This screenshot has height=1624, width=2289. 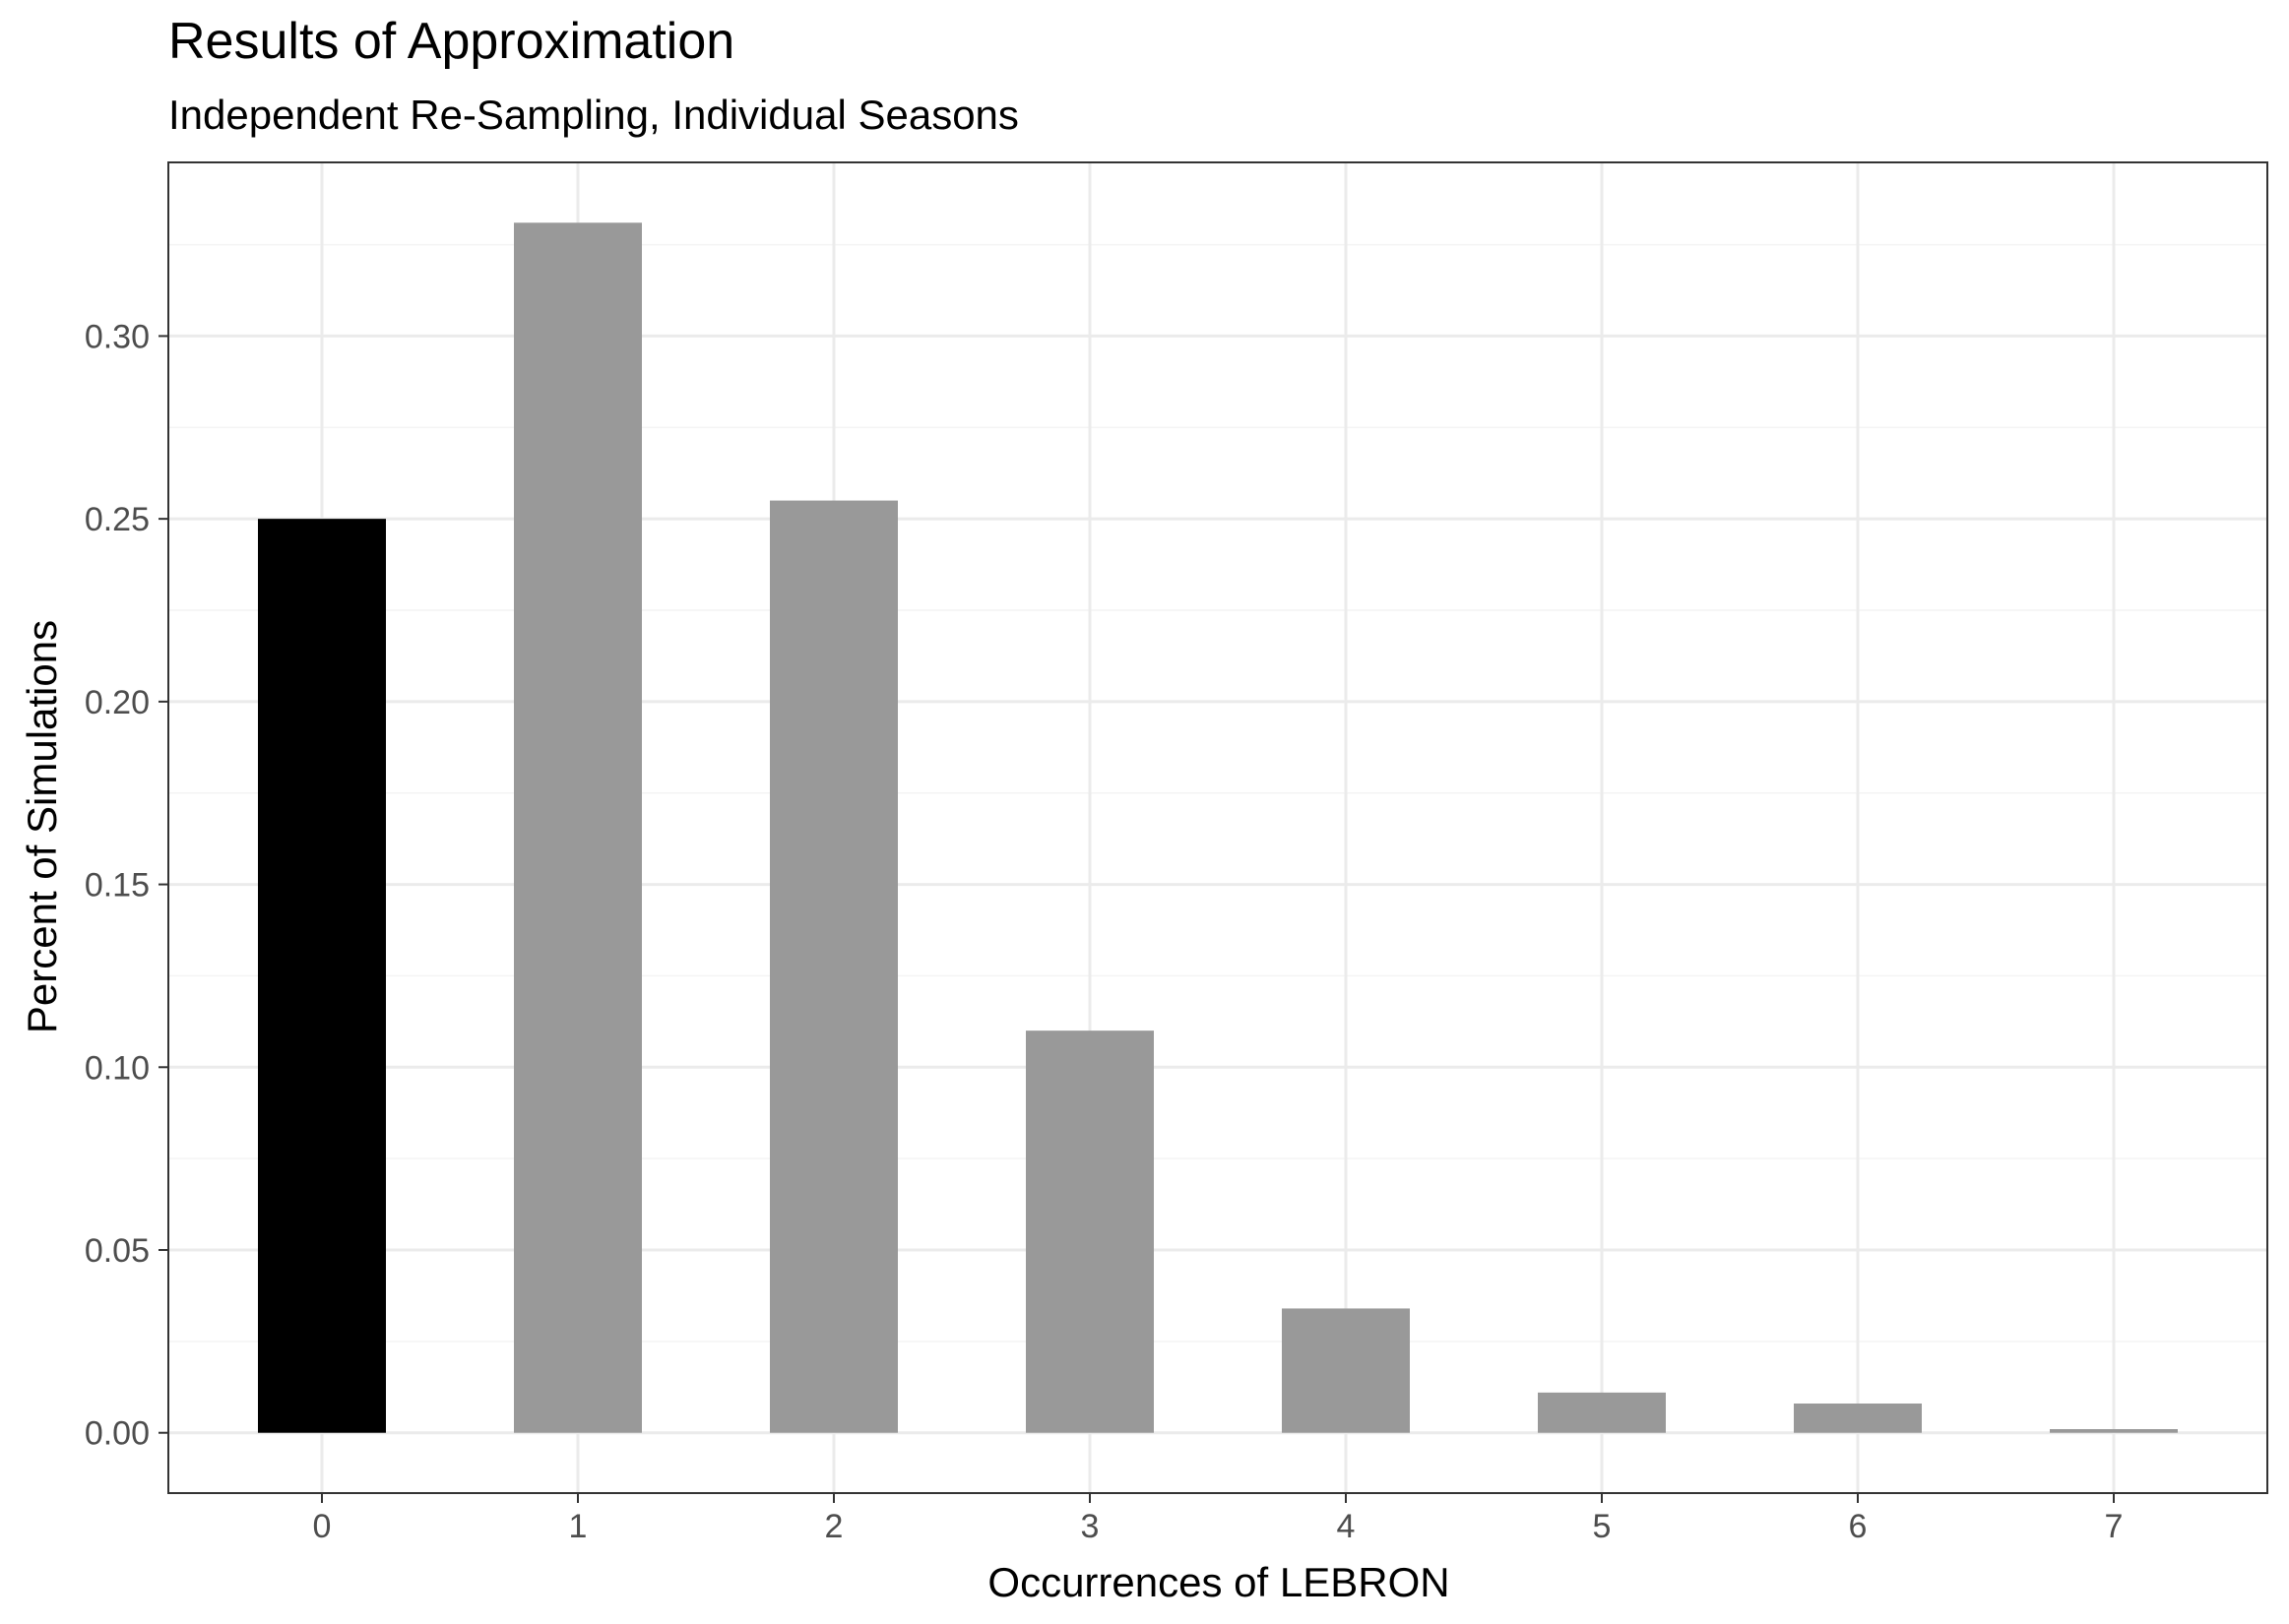 What do you see at coordinates (2114, 1526) in the screenshot?
I see `x-tick-label: 7` at bounding box center [2114, 1526].